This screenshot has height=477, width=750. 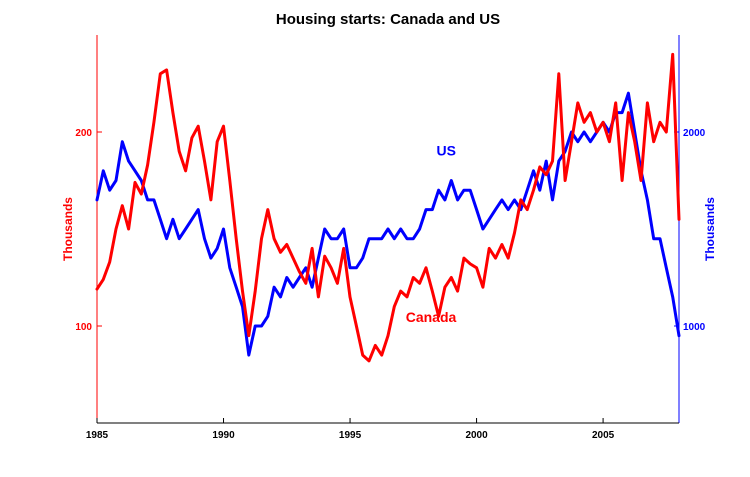 I want to click on annotation-canada: Canada, so click(x=431, y=317).